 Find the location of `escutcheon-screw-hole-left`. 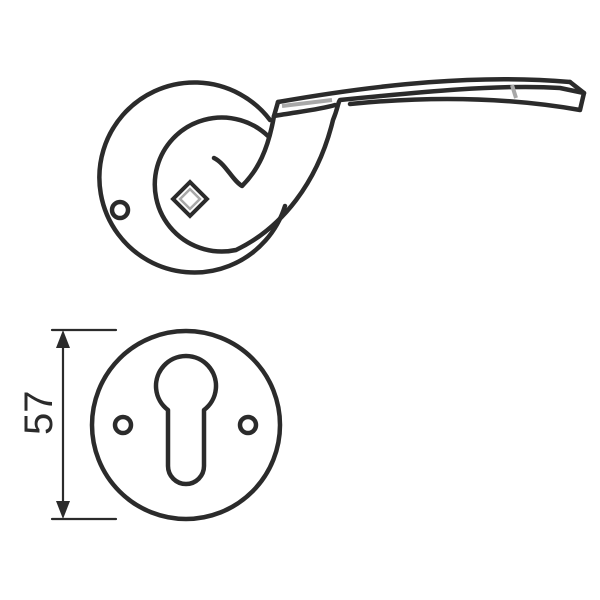

escutcheon-screw-hole-left is located at coordinates (123, 425).